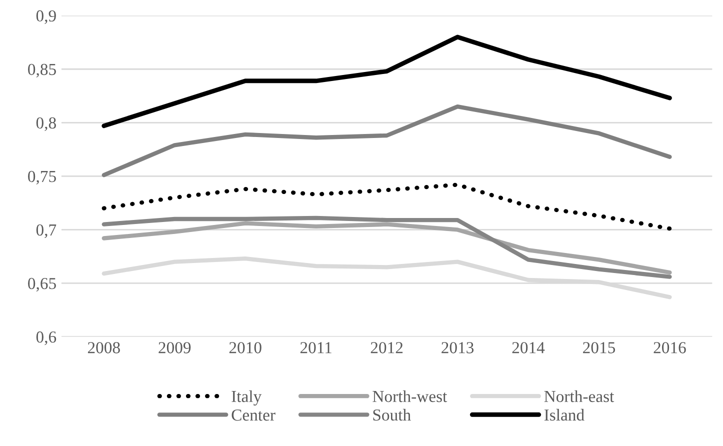 The height and width of the screenshot is (446, 723). What do you see at coordinates (42, 71) in the screenshot?
I see `y-tick-label: 0,85` at bounding box center [42, 71].